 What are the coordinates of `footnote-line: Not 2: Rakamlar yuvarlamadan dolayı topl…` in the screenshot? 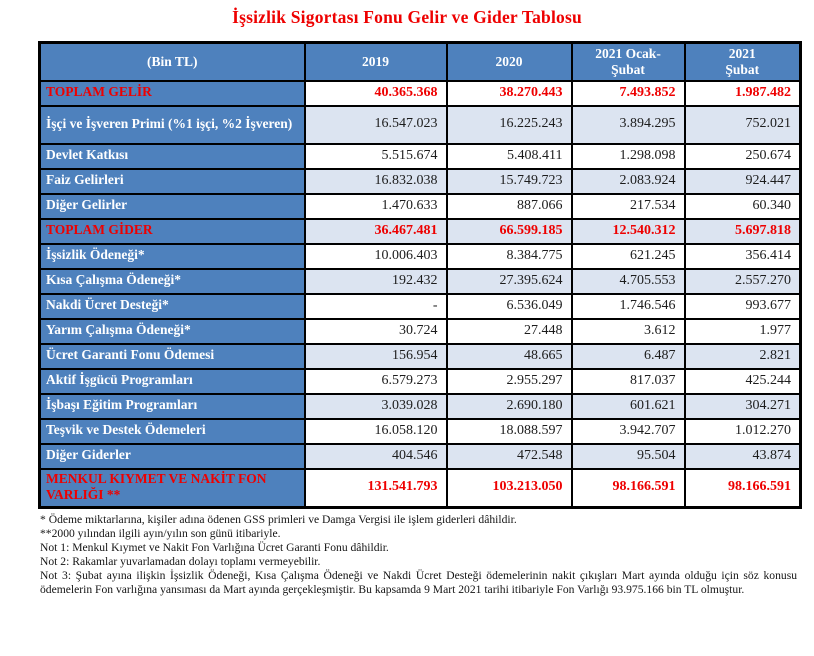 It's located at (180, 562).